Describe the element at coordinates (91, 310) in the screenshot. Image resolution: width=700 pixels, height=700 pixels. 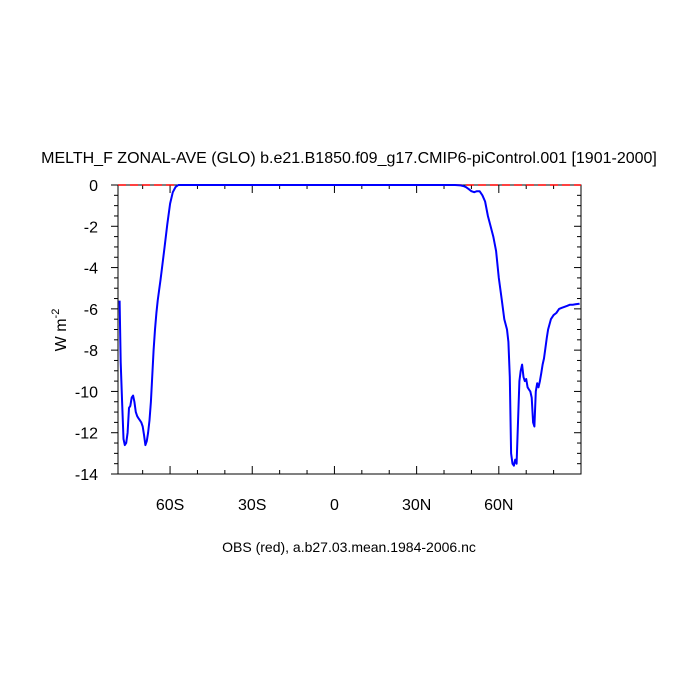
I see `y-tick-label: -6` at that location.